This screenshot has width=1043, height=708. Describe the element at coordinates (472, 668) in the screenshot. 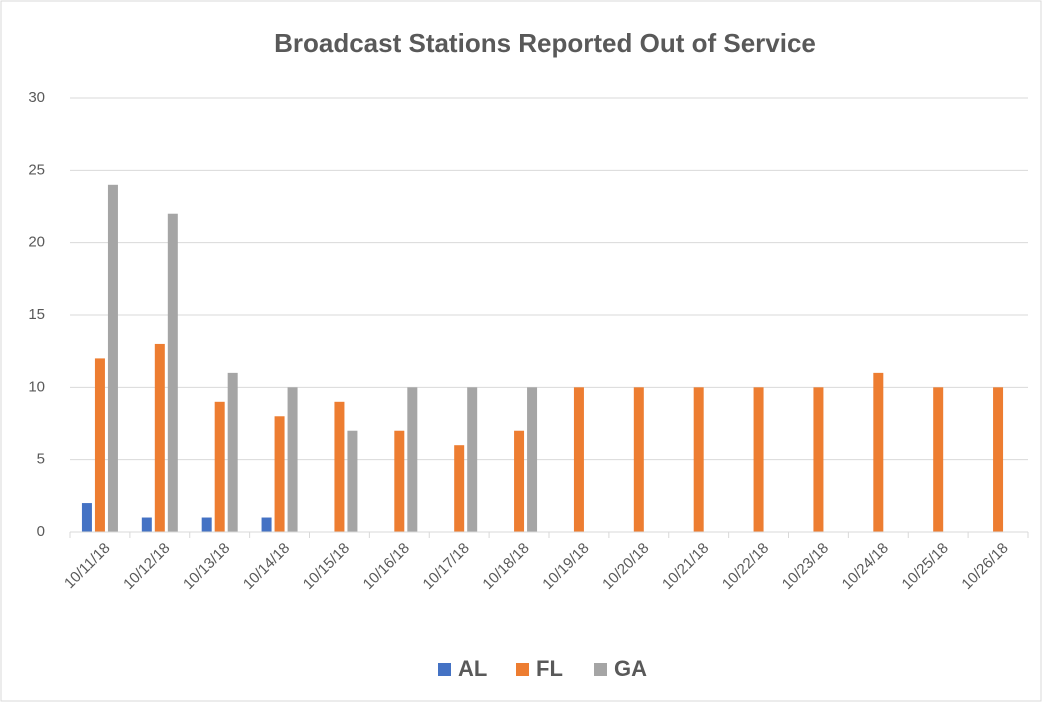

I see `legend-label: AL` at that location.